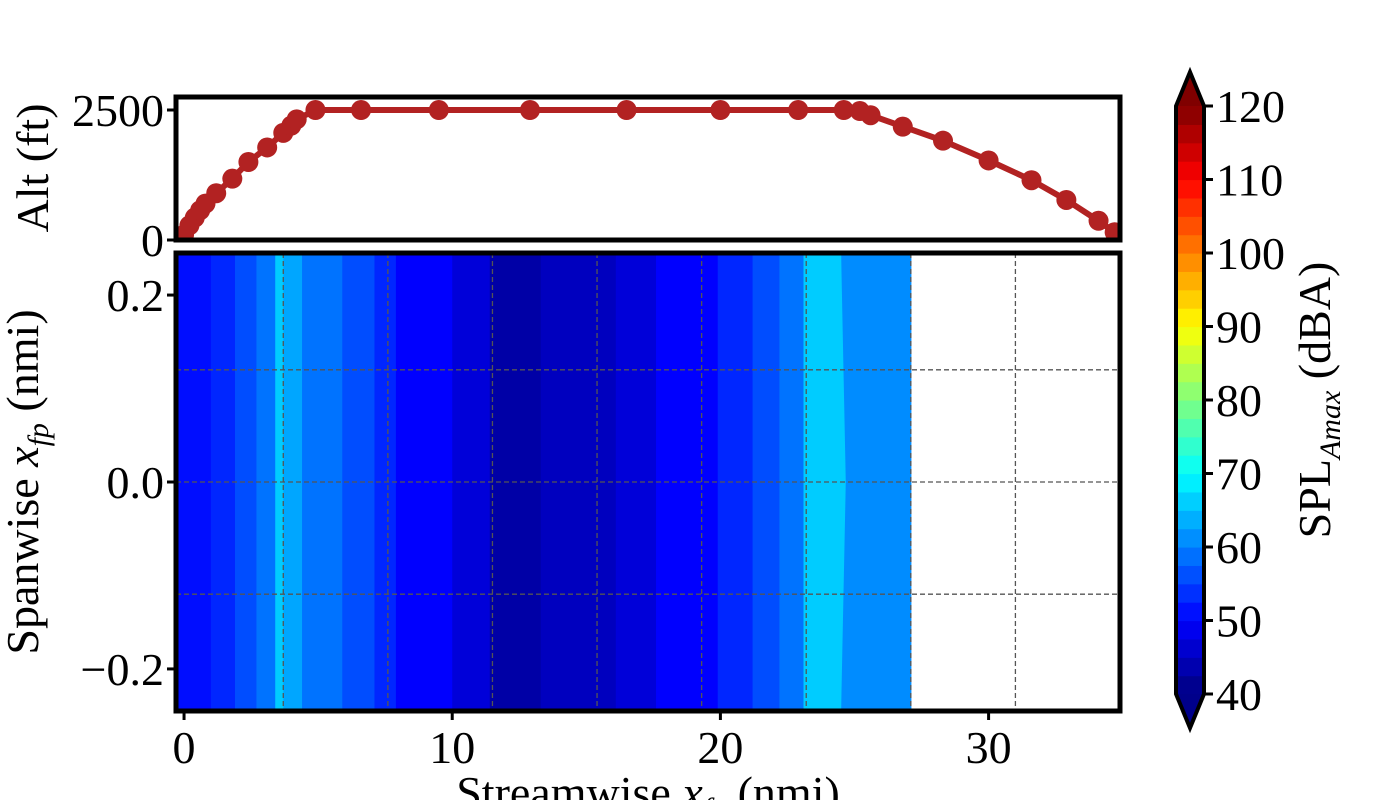 The width and height of the screenshot is (1400, 800). Describe the element at coordinates (152, 240) in the screenshot. I see `altitude-y-tick-label: 0` at that location.